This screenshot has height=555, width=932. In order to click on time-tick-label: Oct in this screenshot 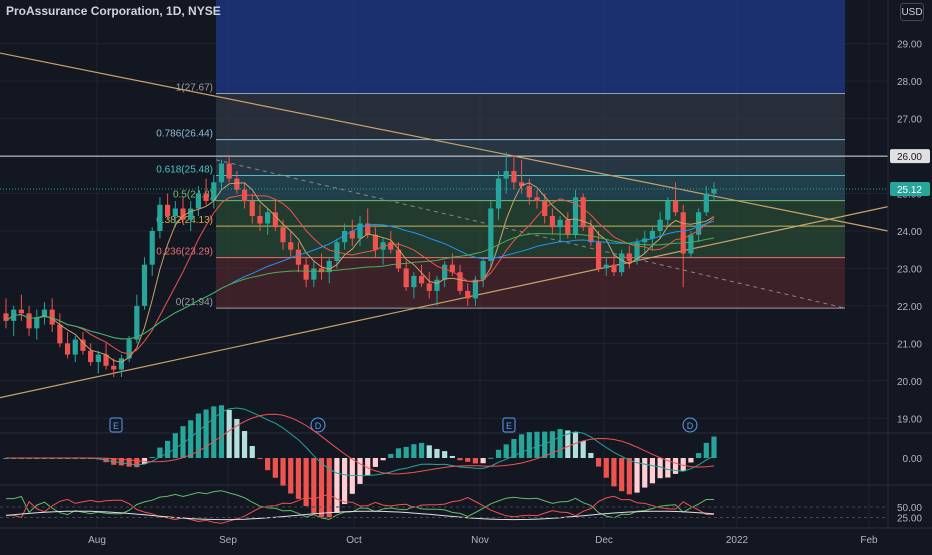, I will do `click(354, 540)`.